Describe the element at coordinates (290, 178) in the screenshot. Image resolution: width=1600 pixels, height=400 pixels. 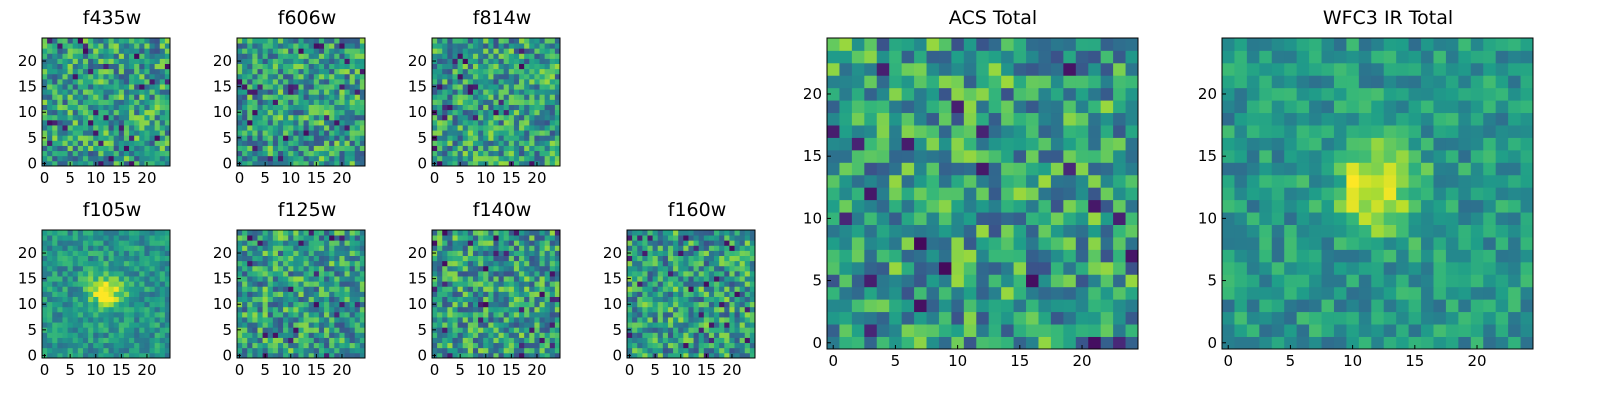
I see `x-tick-label: 10` at that location.